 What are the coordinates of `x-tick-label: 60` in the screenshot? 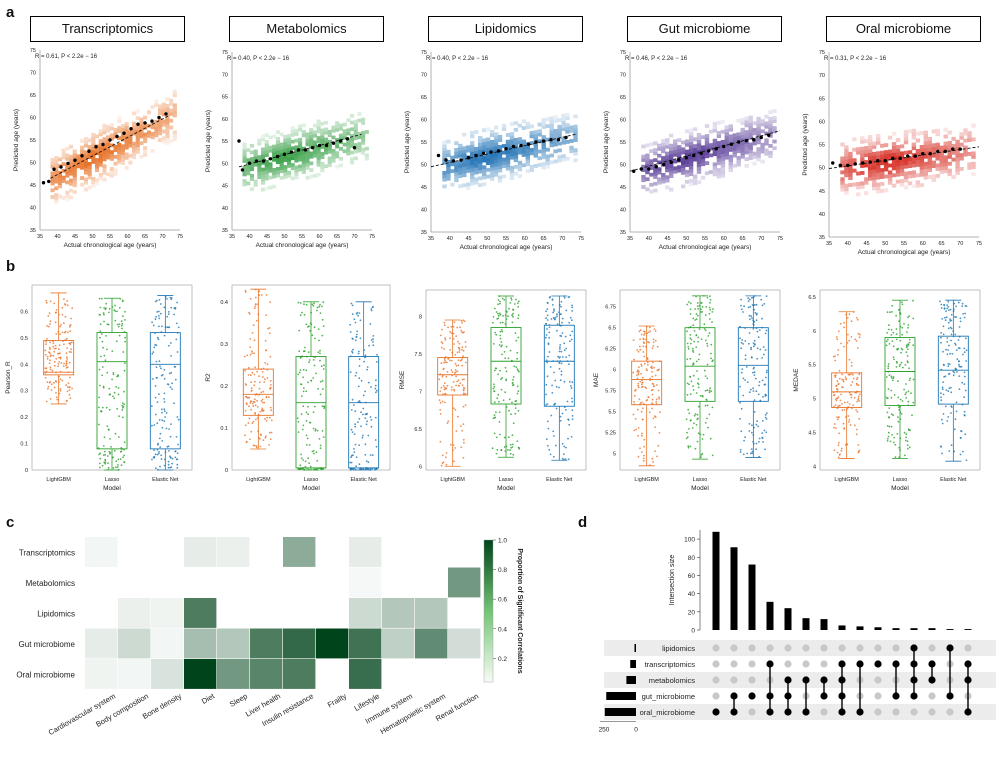 It's located at (724, 239).